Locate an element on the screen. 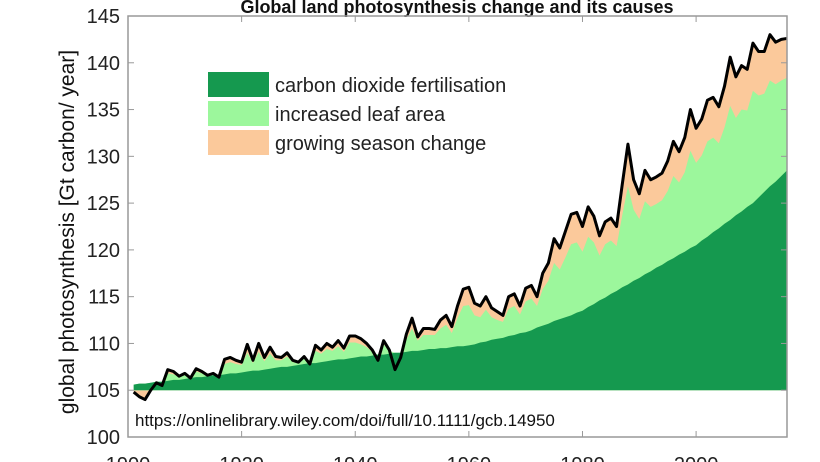 The height and width of the screenshot is (462, 820). x-tick-label: 1920 is located at coordinates (241, 458).